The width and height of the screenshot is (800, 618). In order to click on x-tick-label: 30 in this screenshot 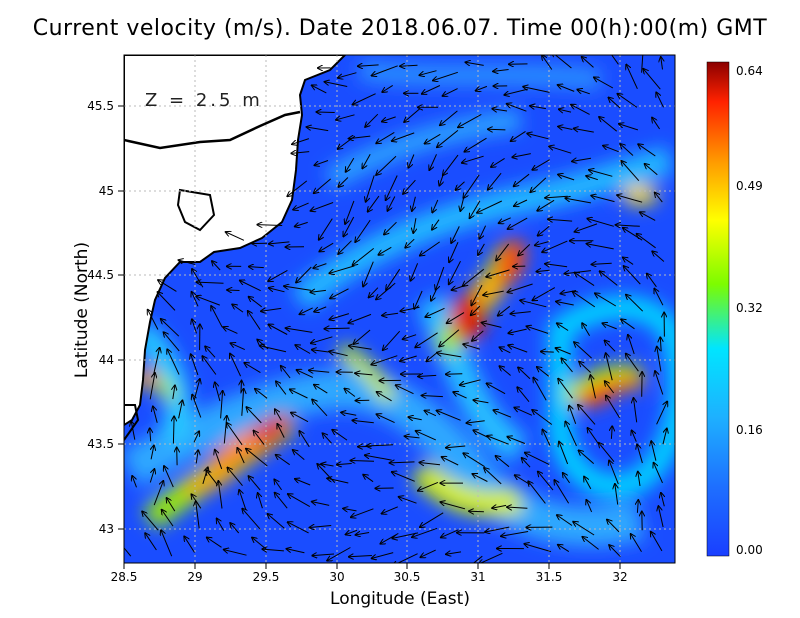, I will do `click(336, 577)`.